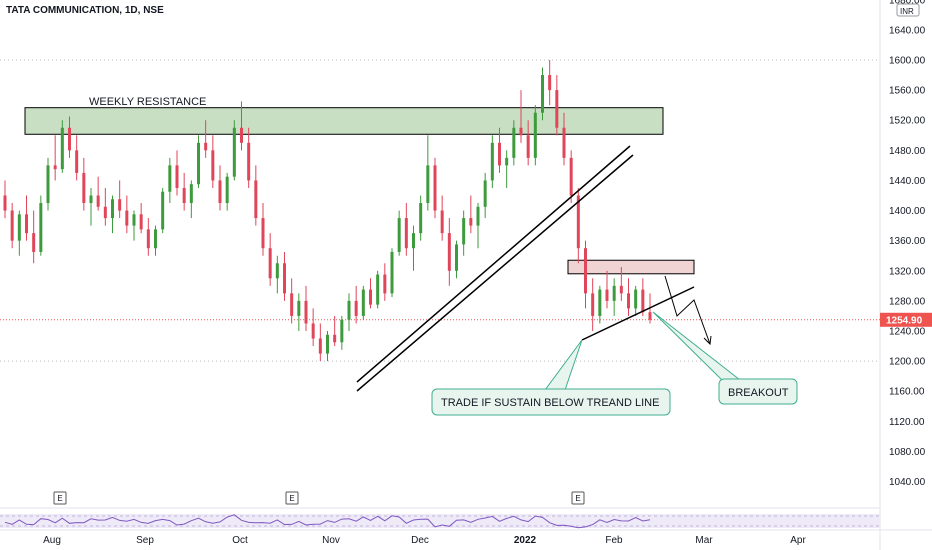 This screenshot has height=550, width=932. I want to click on y-tick-label: 1160.00, so click(907, 392).